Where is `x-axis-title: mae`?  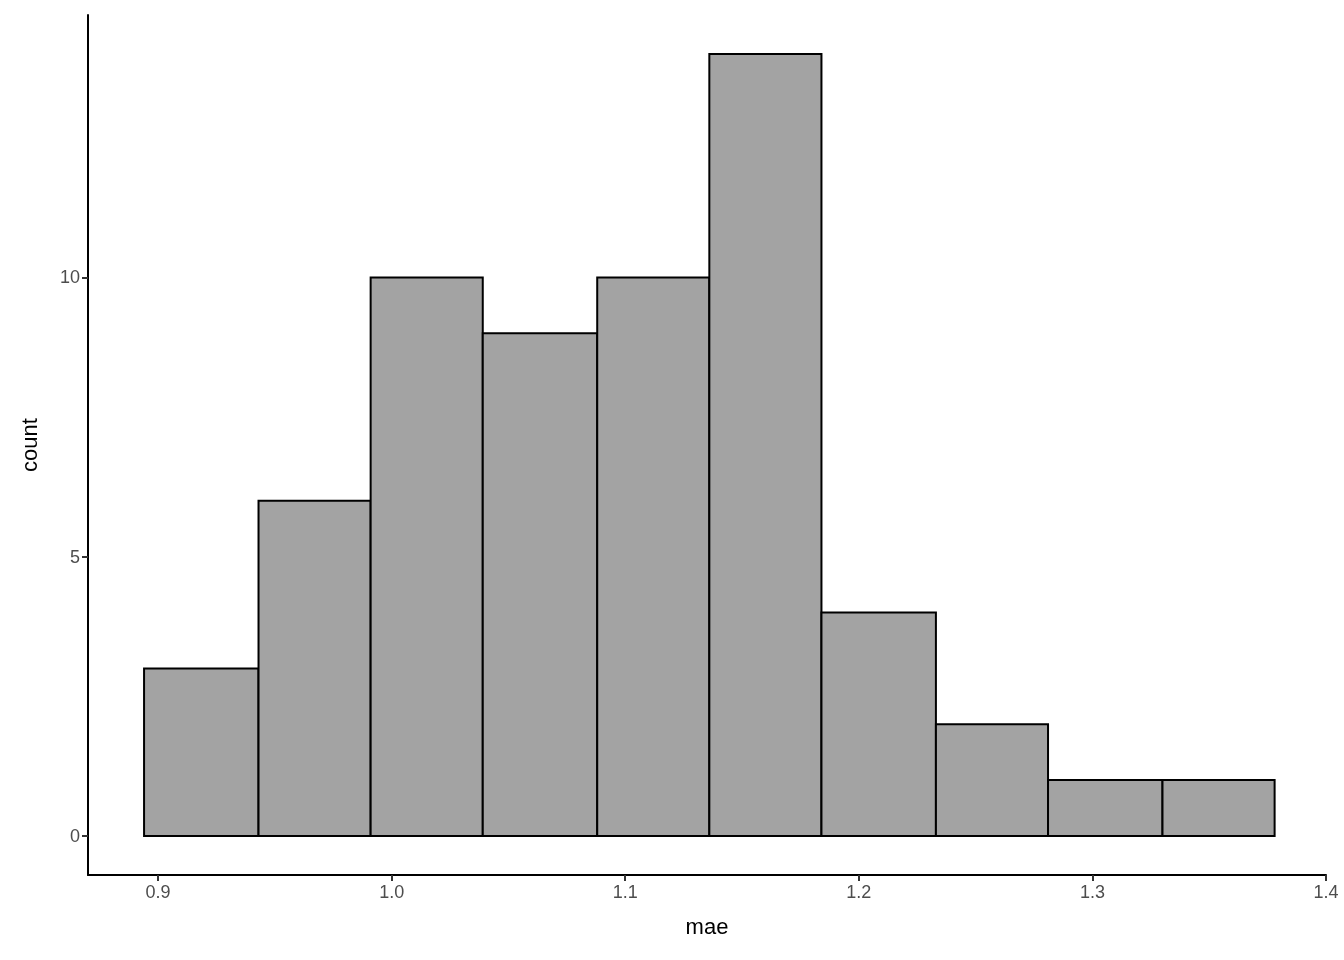
x-axis-title: mae is located at coordinates (707, 926).